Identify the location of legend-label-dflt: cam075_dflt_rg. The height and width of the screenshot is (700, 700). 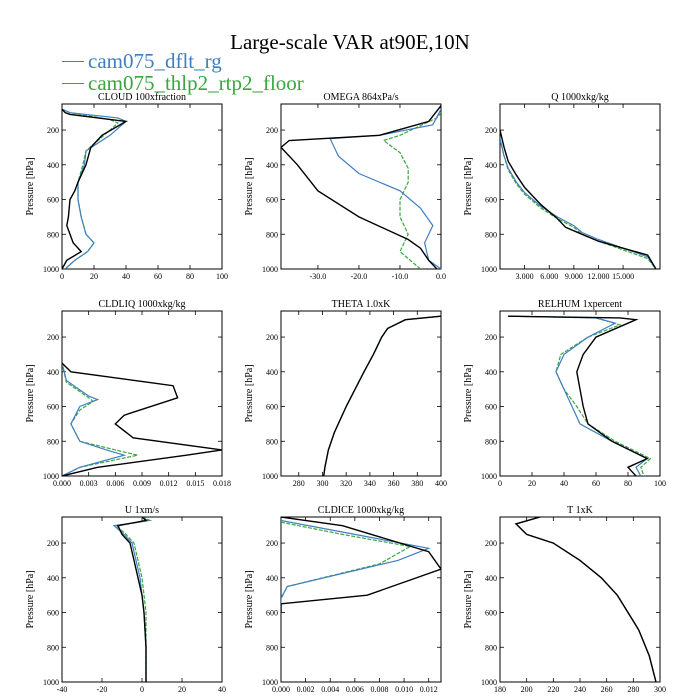
(155, 61).